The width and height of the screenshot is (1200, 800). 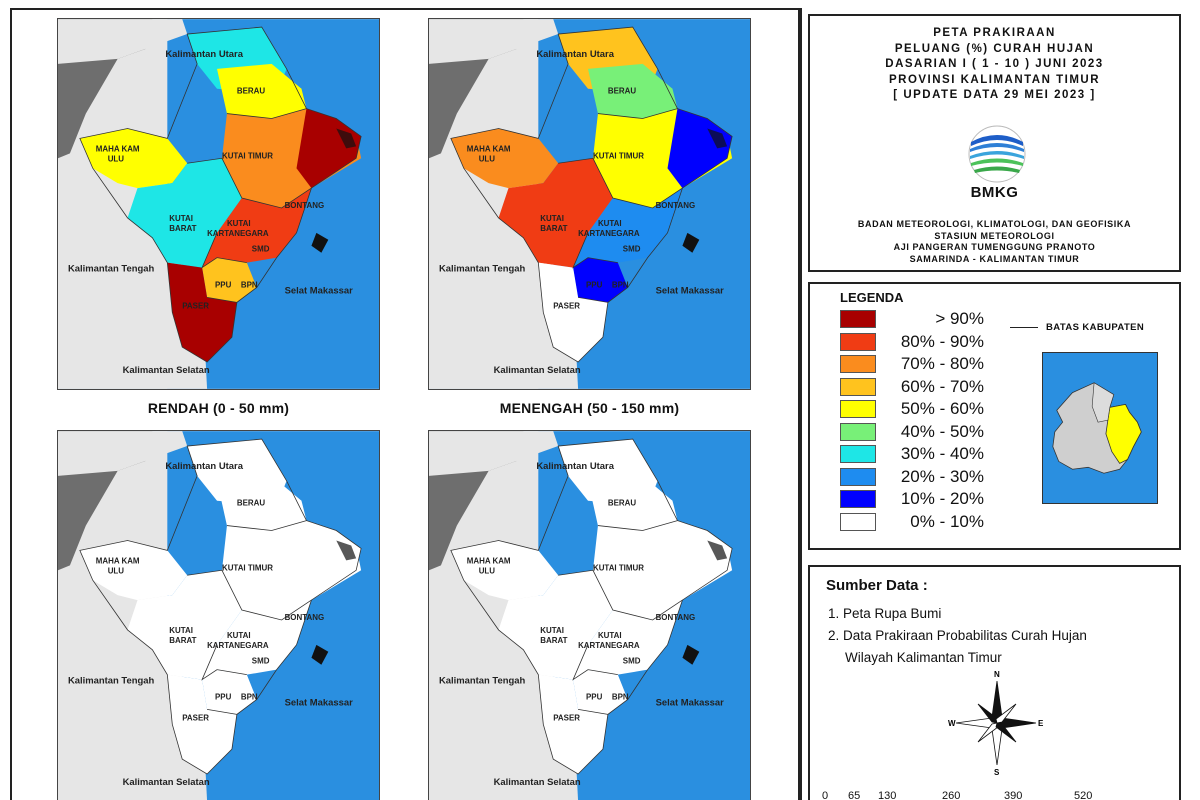 I want to click on heading-line: PETA PRAKIRAAN, so click(x=994, y=33).